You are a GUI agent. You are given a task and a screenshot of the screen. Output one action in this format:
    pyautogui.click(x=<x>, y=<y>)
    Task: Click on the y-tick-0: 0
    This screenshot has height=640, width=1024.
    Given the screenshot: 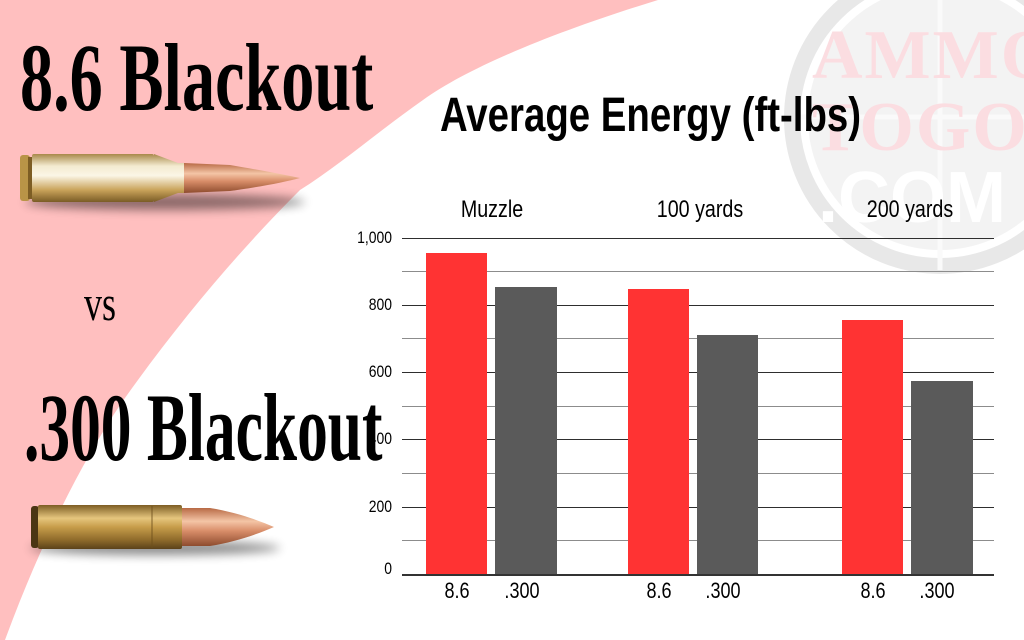 What is the action you would take?
    pyautogui.click(x=388, y=568)
    